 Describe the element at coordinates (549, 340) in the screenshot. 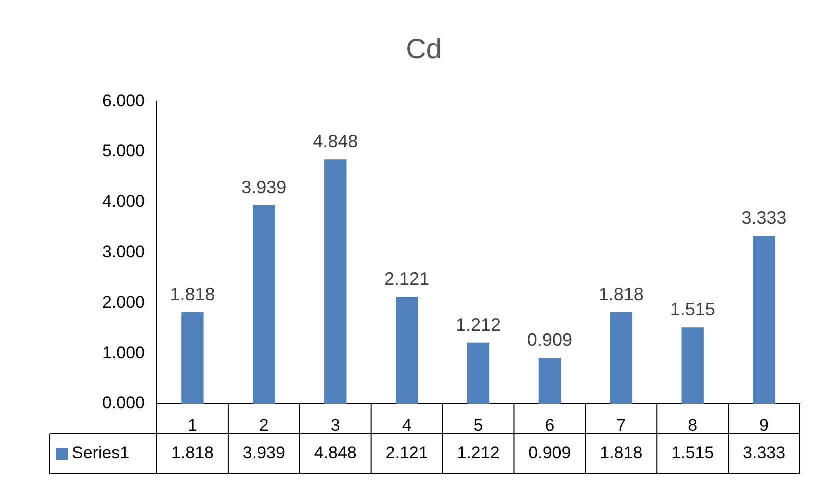

I see `annotation: 0.909` at that location.